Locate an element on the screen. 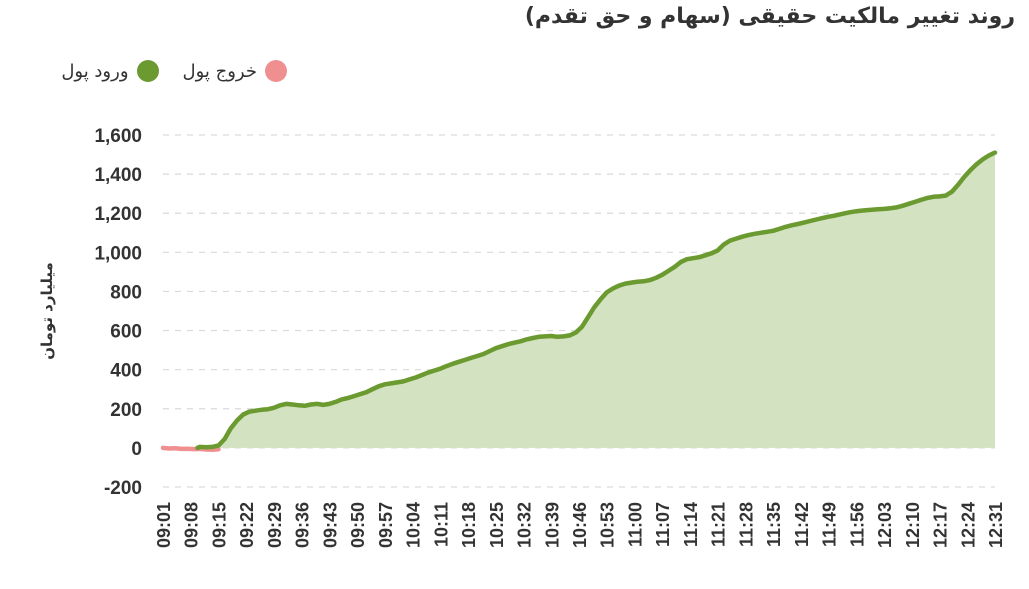 The image size is (1029, 589). x-tick-label: 11:00 is located at coordinates (635, 524).